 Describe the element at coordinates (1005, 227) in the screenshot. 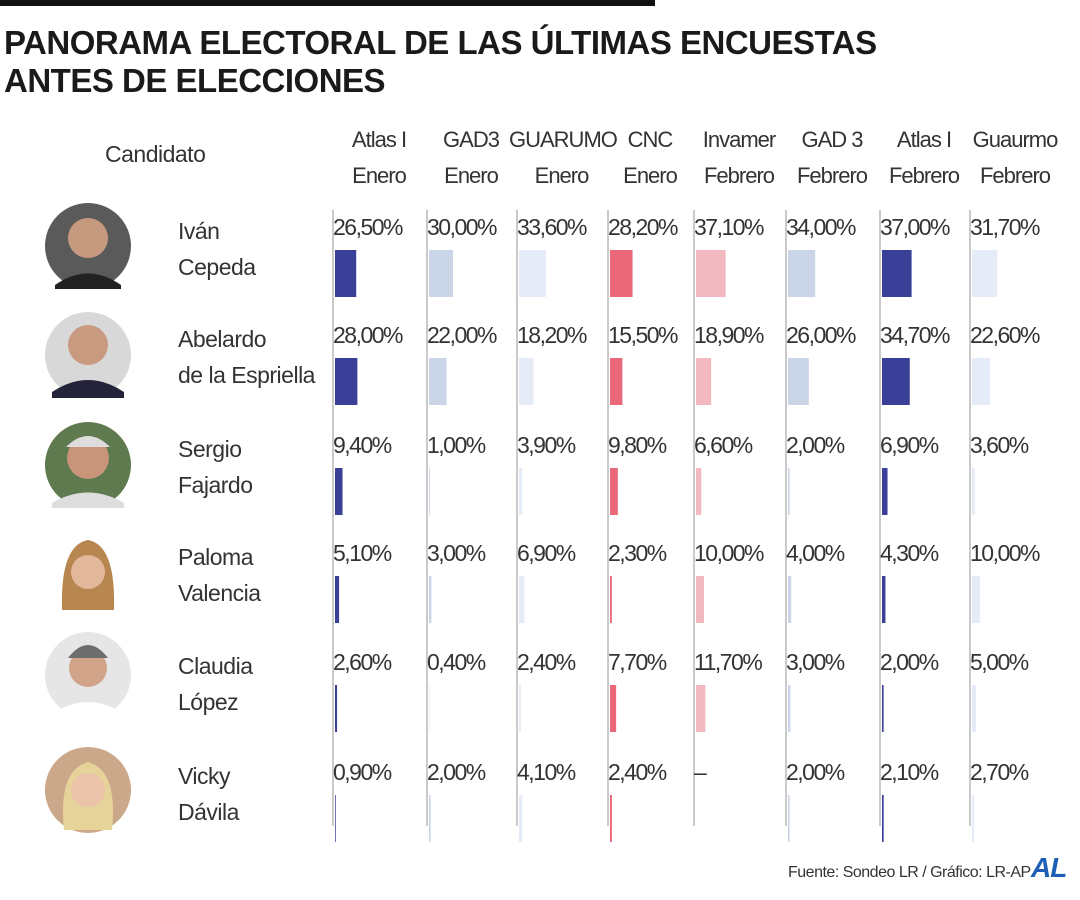

I see `value-label: 31,70%` at that location.